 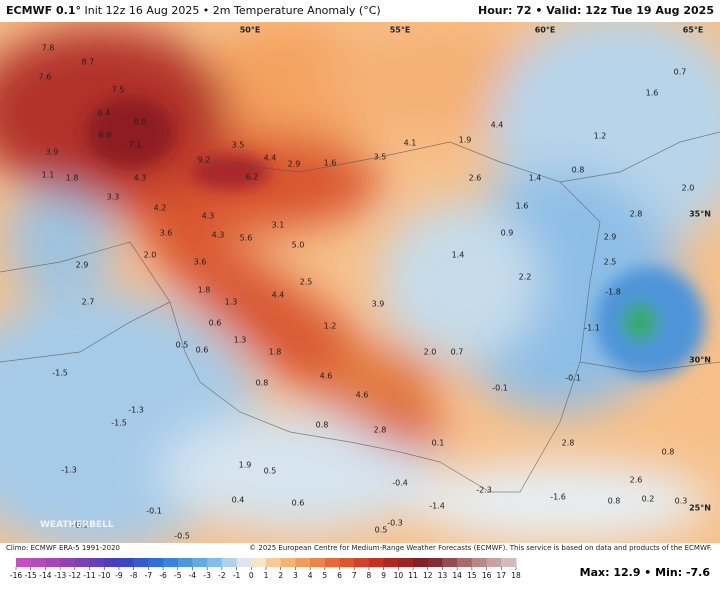 I want to click on map-value-label: -0.6, so click(x=80, y=525).